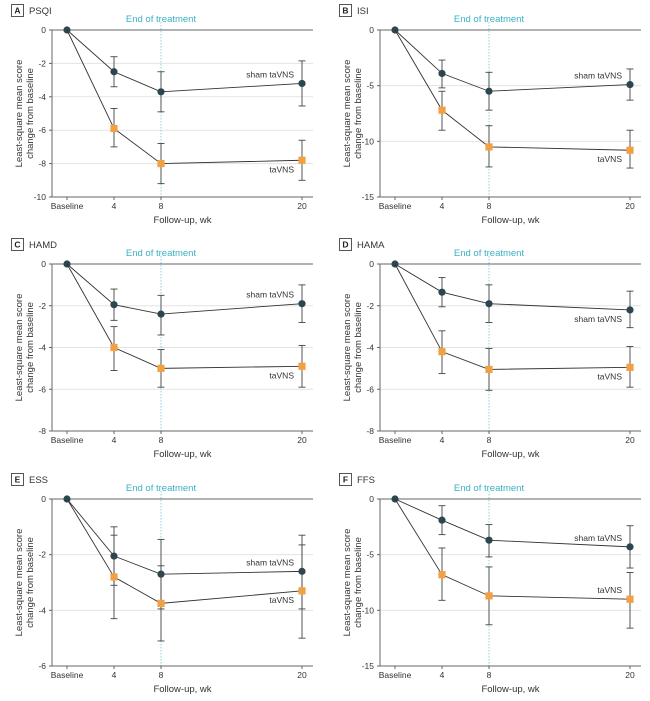 This screenshot has height=701, width=650. I want to click on panel-letter: F, so click(345, 480).